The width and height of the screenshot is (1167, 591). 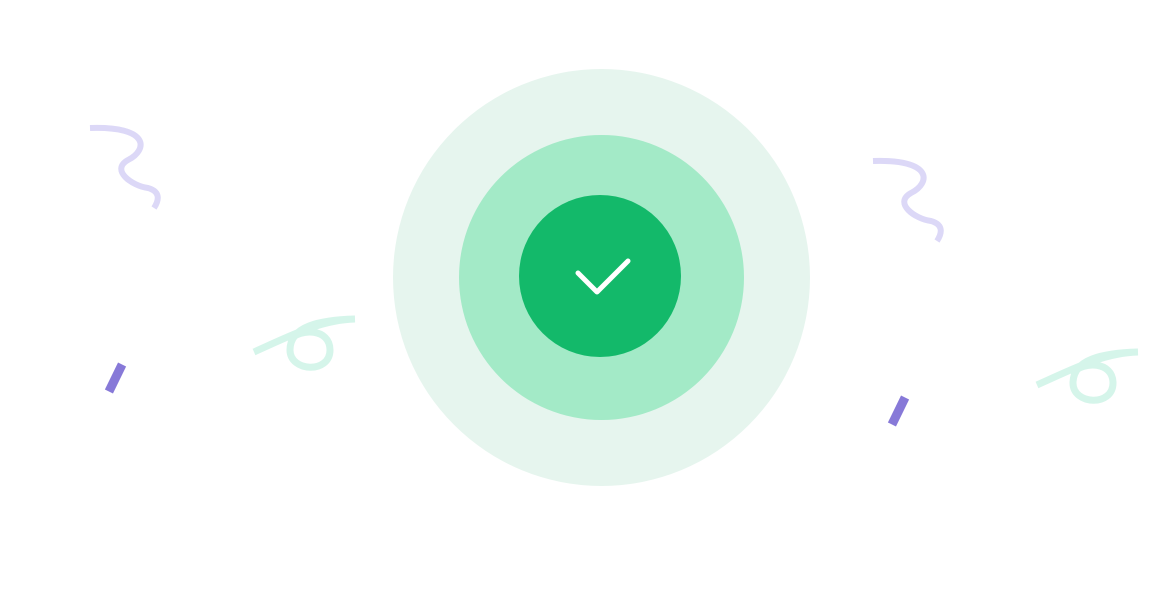 What do you see at coordinates (603, 276) in the screenshot?
I see `check-icon` at bounding box center [603, 276].